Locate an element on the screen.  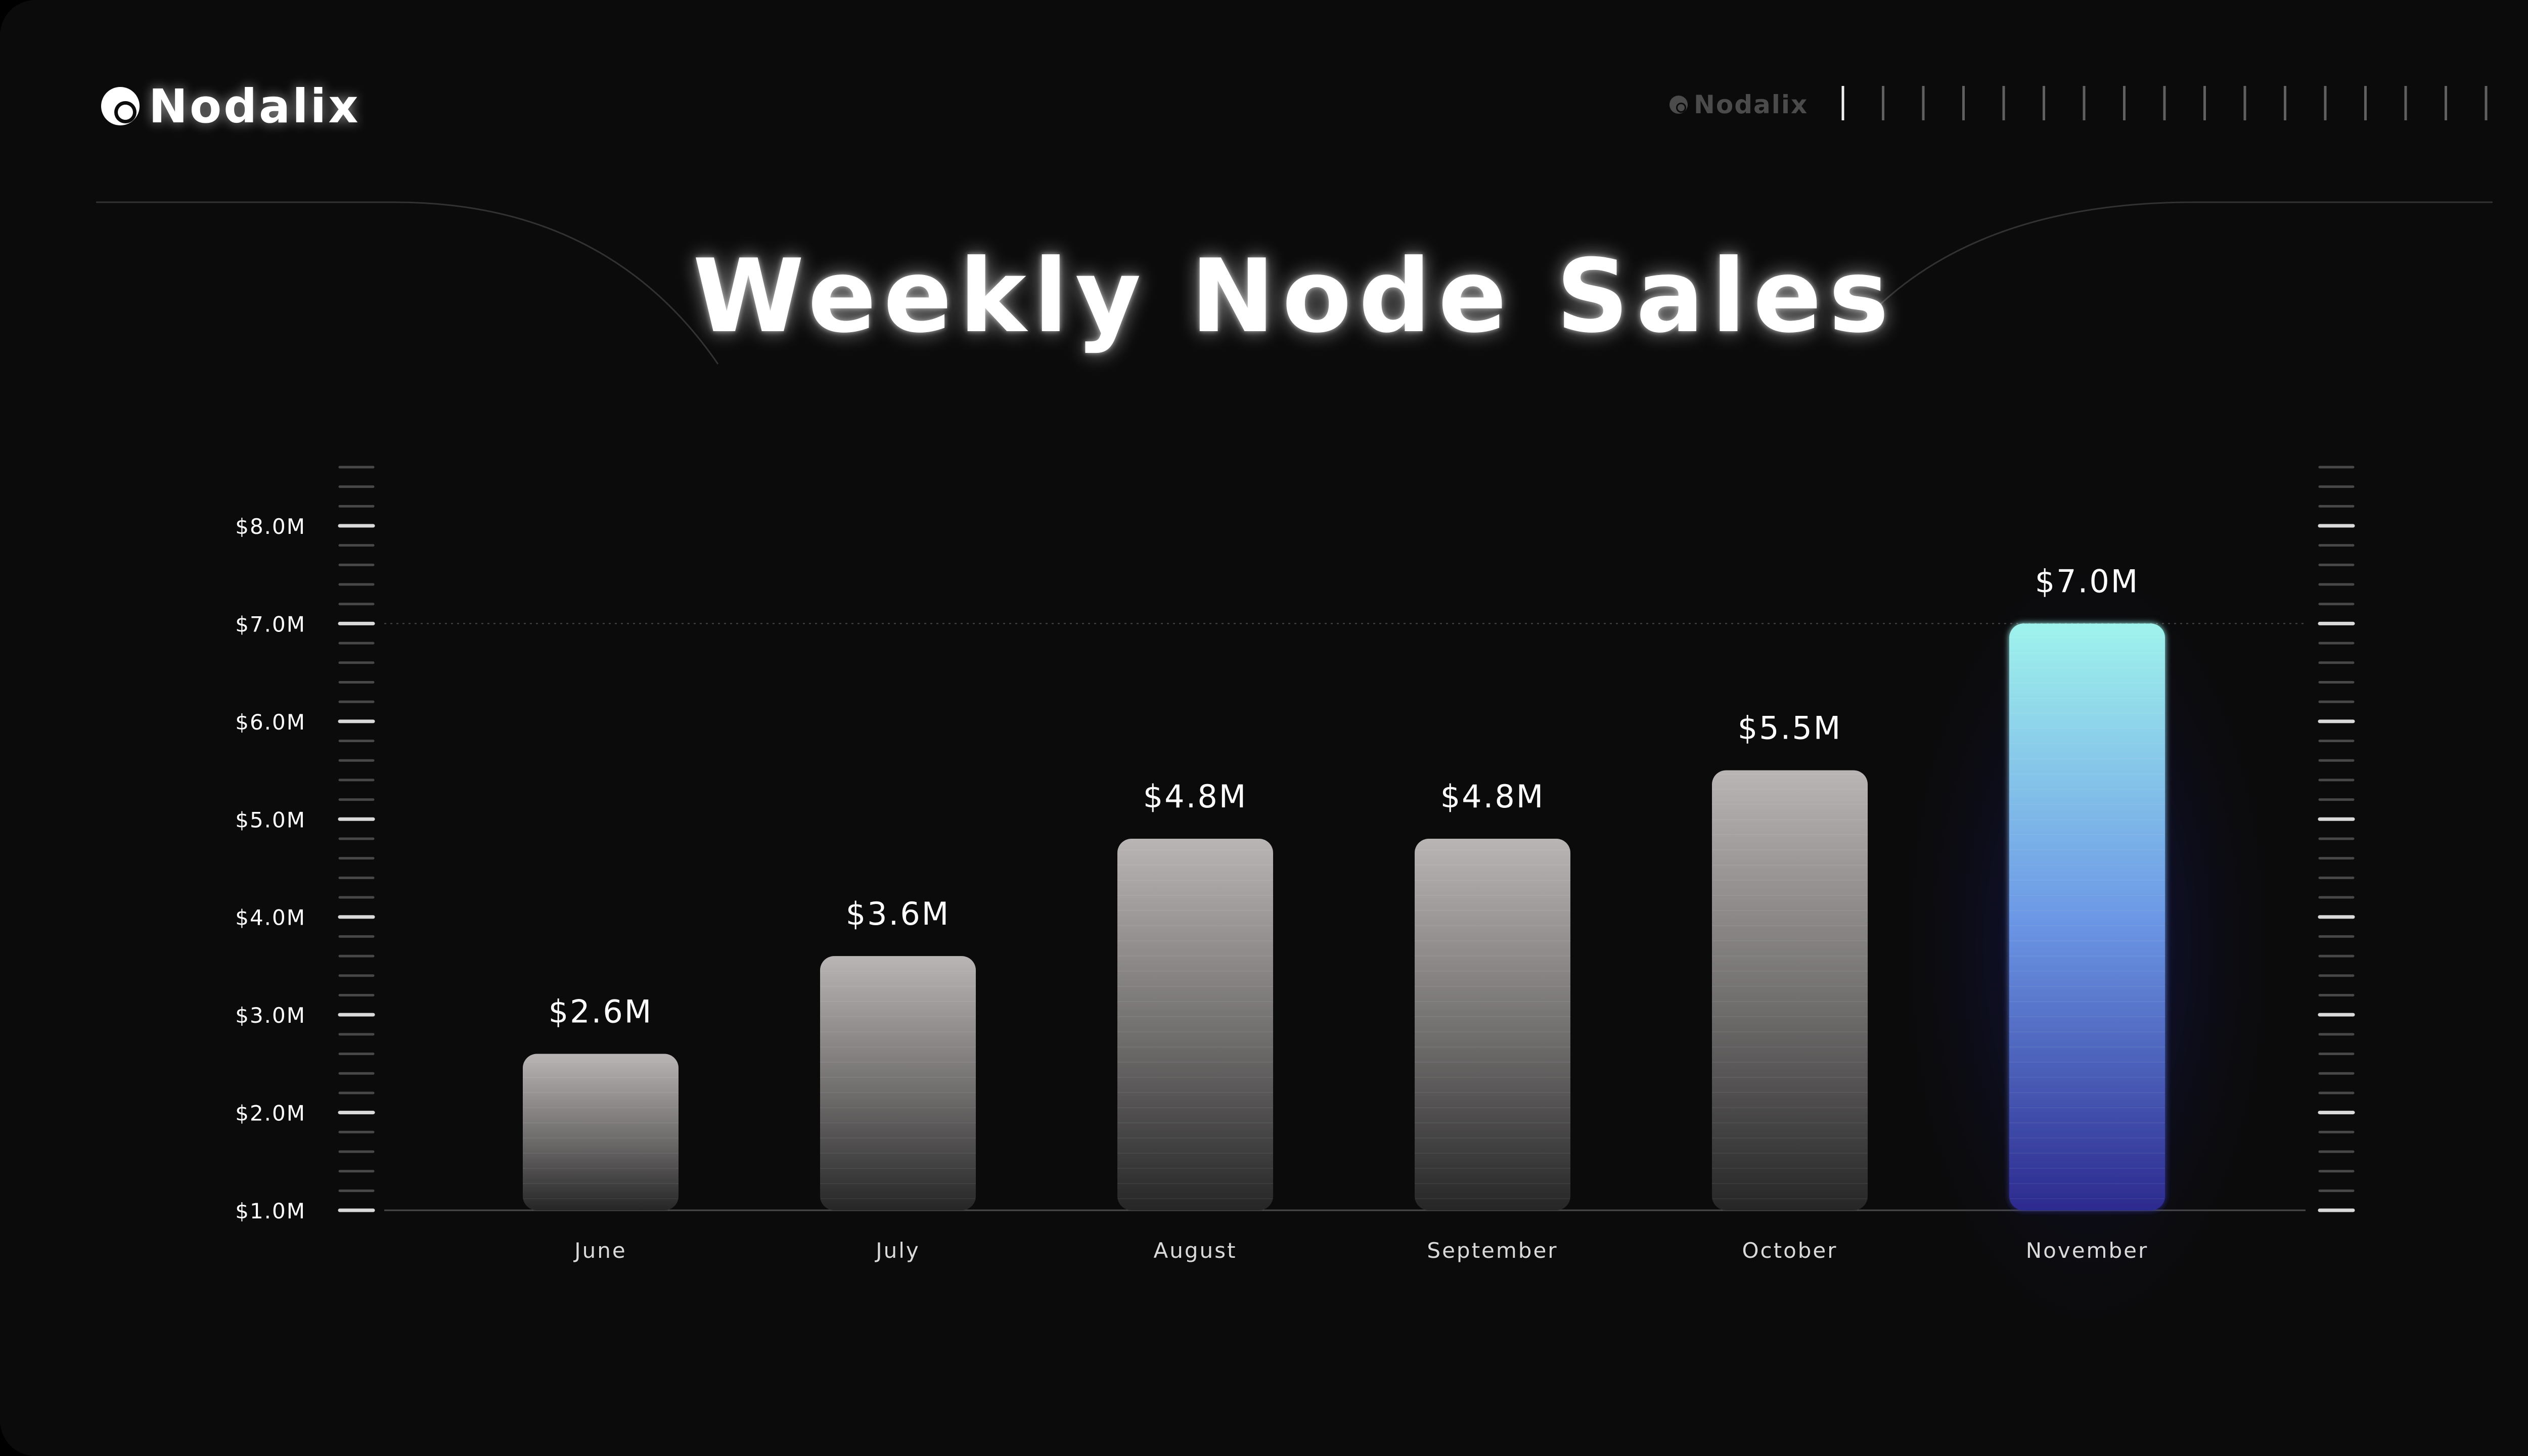
header-divider-right is located at coordinates (2181, 257).